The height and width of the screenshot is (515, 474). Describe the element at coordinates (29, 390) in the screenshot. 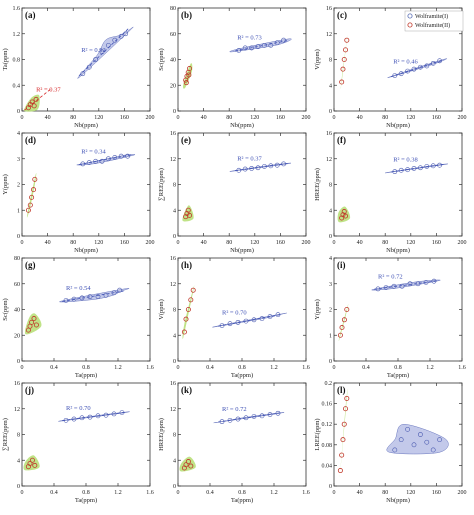

I see `panel-label: (j)` at that location.